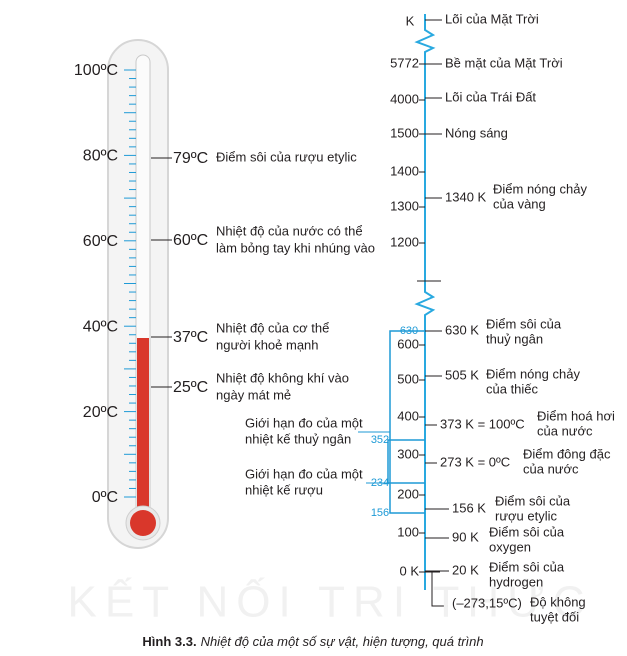  Describe the element at coordinates (404, 205) in the screenshot. I see `tick-label: 1300` at that location.